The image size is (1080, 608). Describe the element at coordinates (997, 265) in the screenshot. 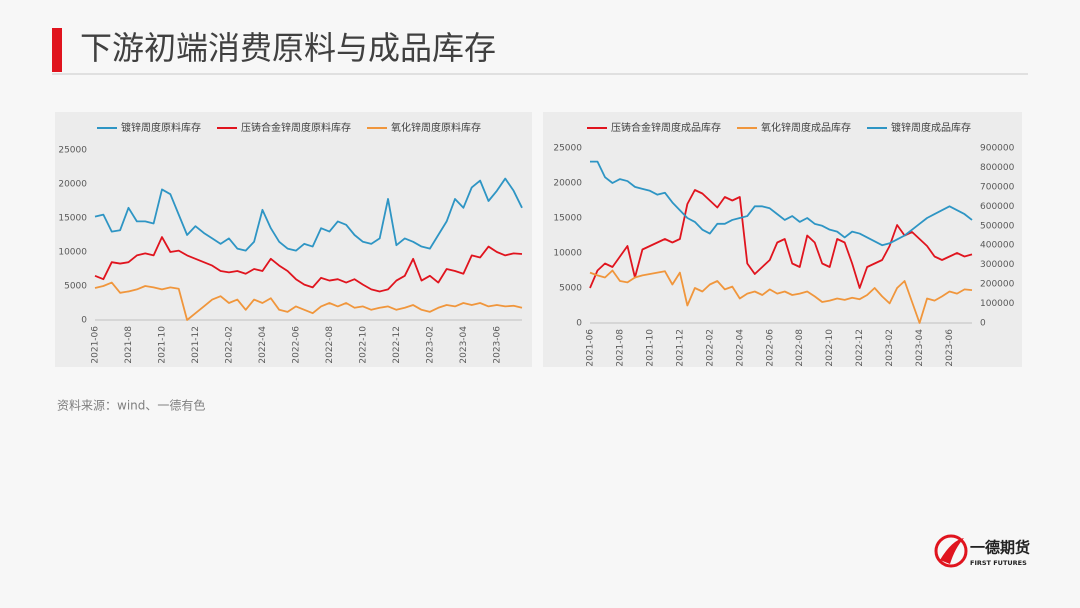

I see `y2-tick-label: 300000` at that location.